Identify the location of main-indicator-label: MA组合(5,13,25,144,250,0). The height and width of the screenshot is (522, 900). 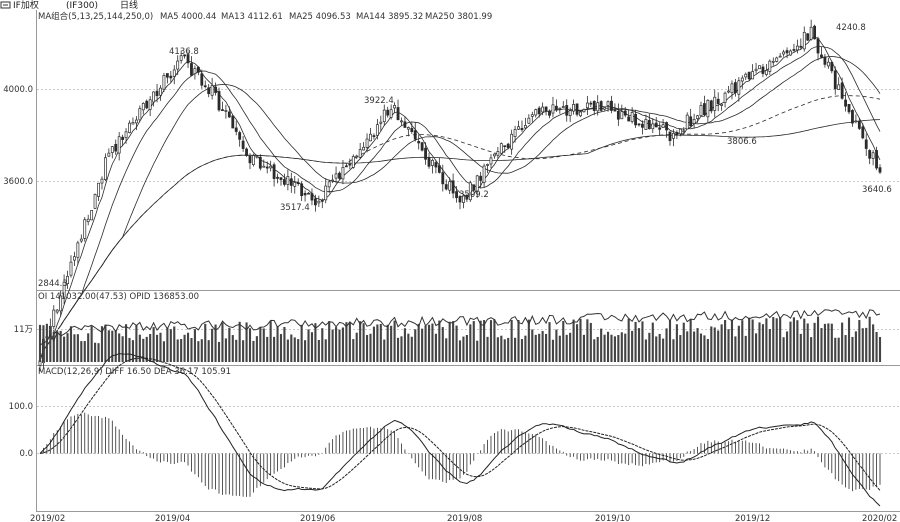
(95, 16).